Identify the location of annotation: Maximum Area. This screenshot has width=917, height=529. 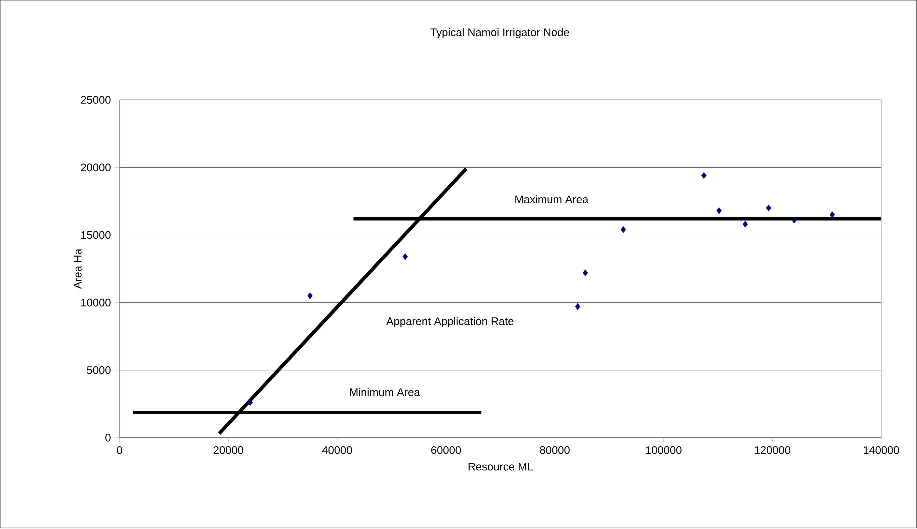
(552, 200).